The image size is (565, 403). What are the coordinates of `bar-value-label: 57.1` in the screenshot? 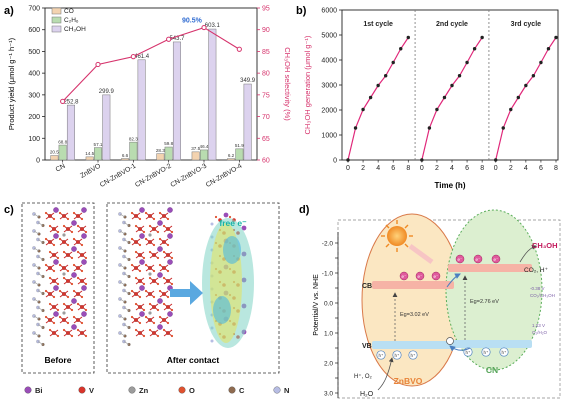 It's located at (98, 144).